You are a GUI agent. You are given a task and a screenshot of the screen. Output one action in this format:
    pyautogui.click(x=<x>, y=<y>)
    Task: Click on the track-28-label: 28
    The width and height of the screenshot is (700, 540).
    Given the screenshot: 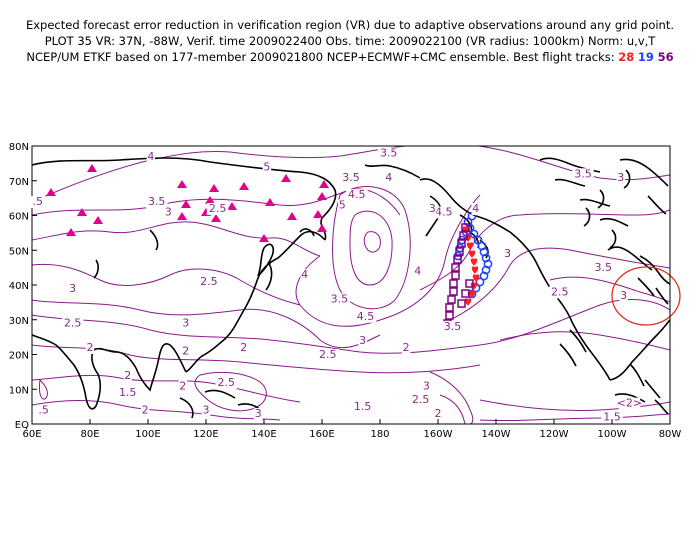 What is the action you would take?
    pyautogui.click(x=626, y=57)
    